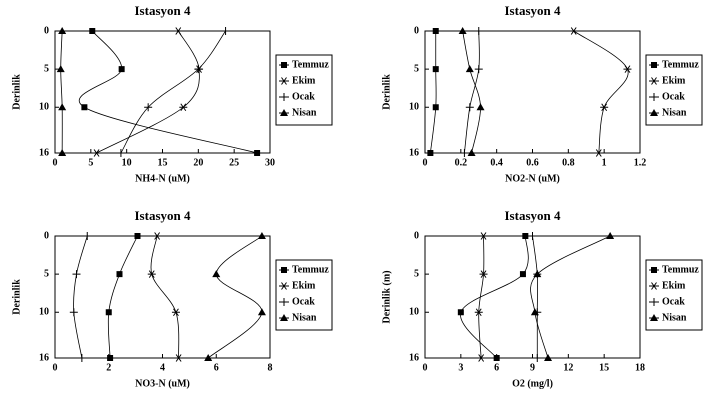 This screenshot has height=400, width=704. I want to click on x-tick-label: 0.8, so click(568, 162).